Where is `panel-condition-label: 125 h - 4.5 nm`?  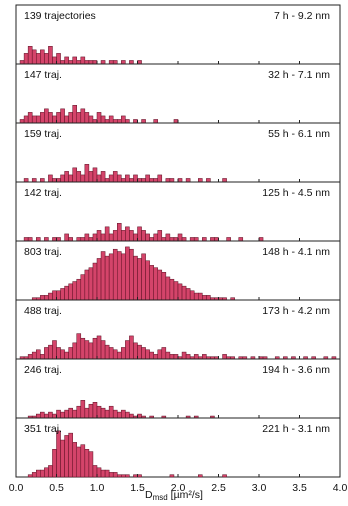 panel-condition-label: 125 h - 4.5 nm is located at coordinates (296, 193).